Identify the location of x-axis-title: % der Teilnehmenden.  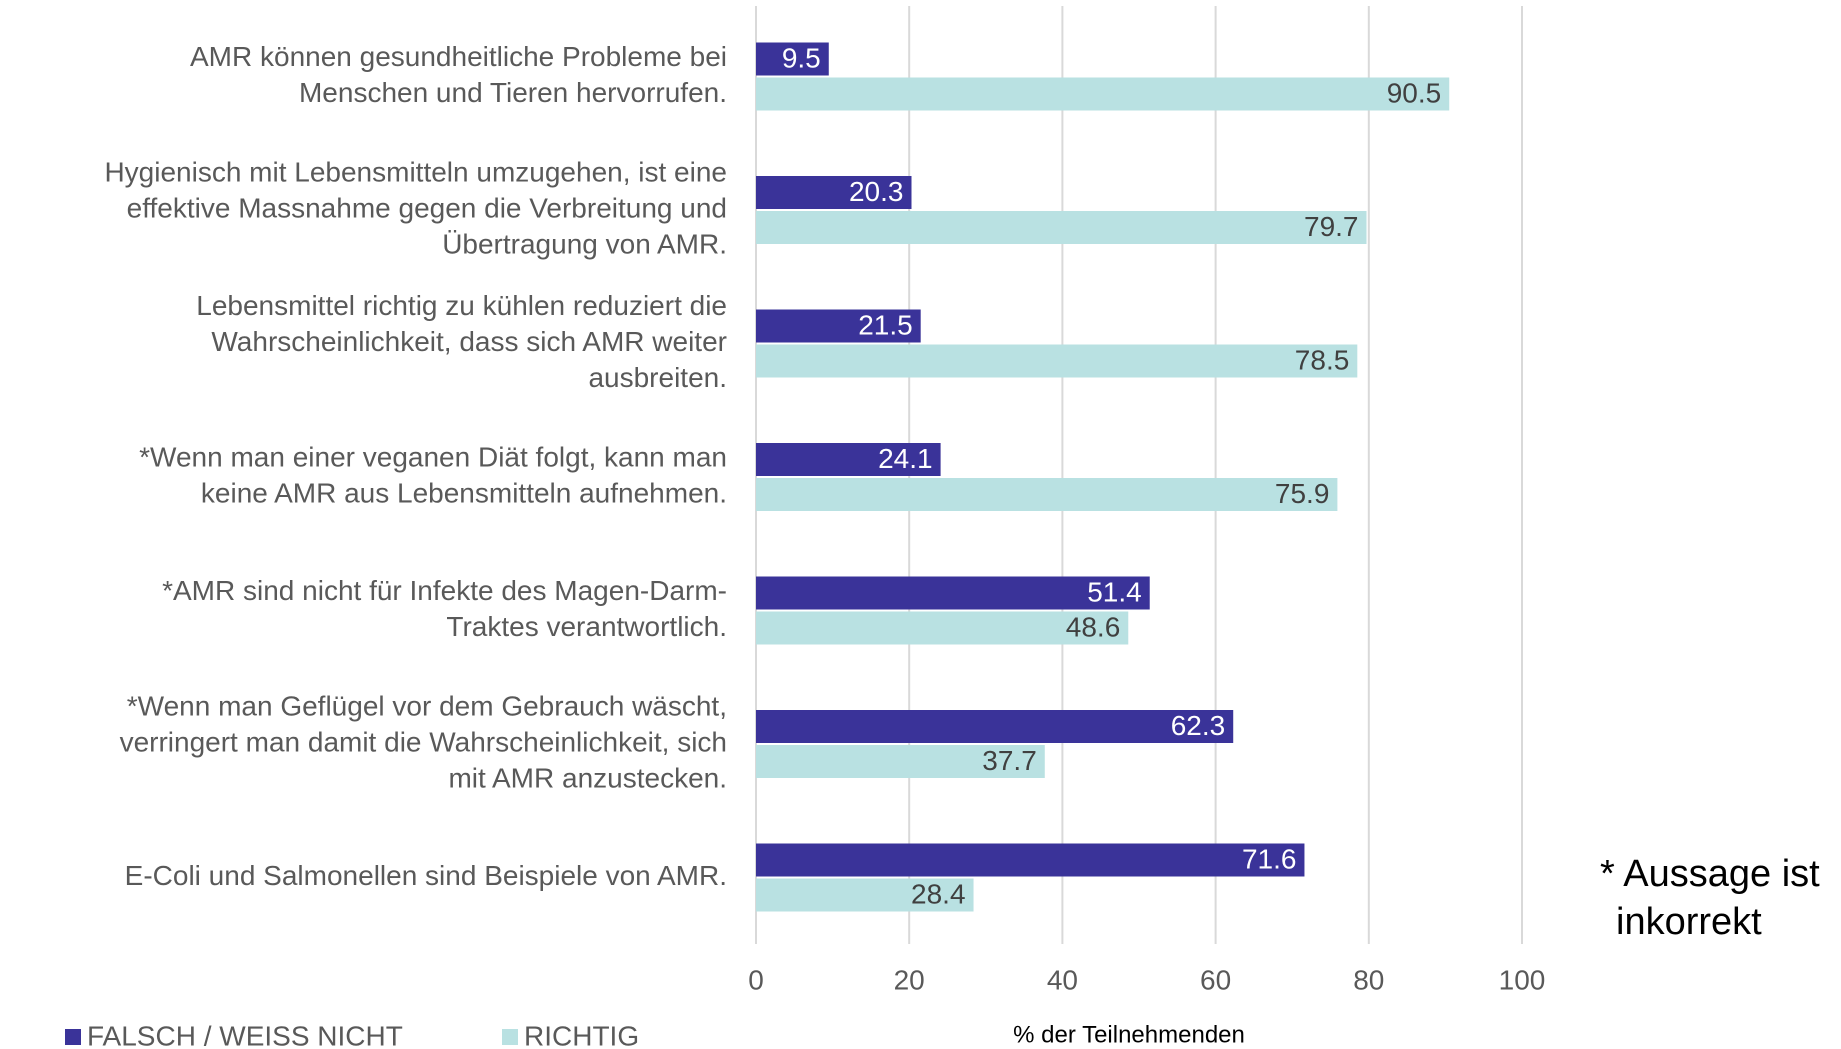
(1129, 1034).